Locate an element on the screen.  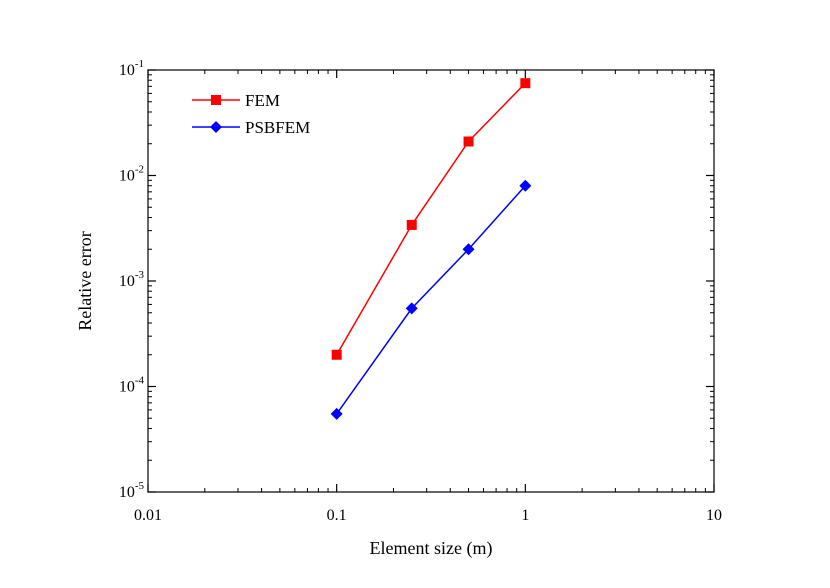
series-markers is located at coordinates (431, 249).